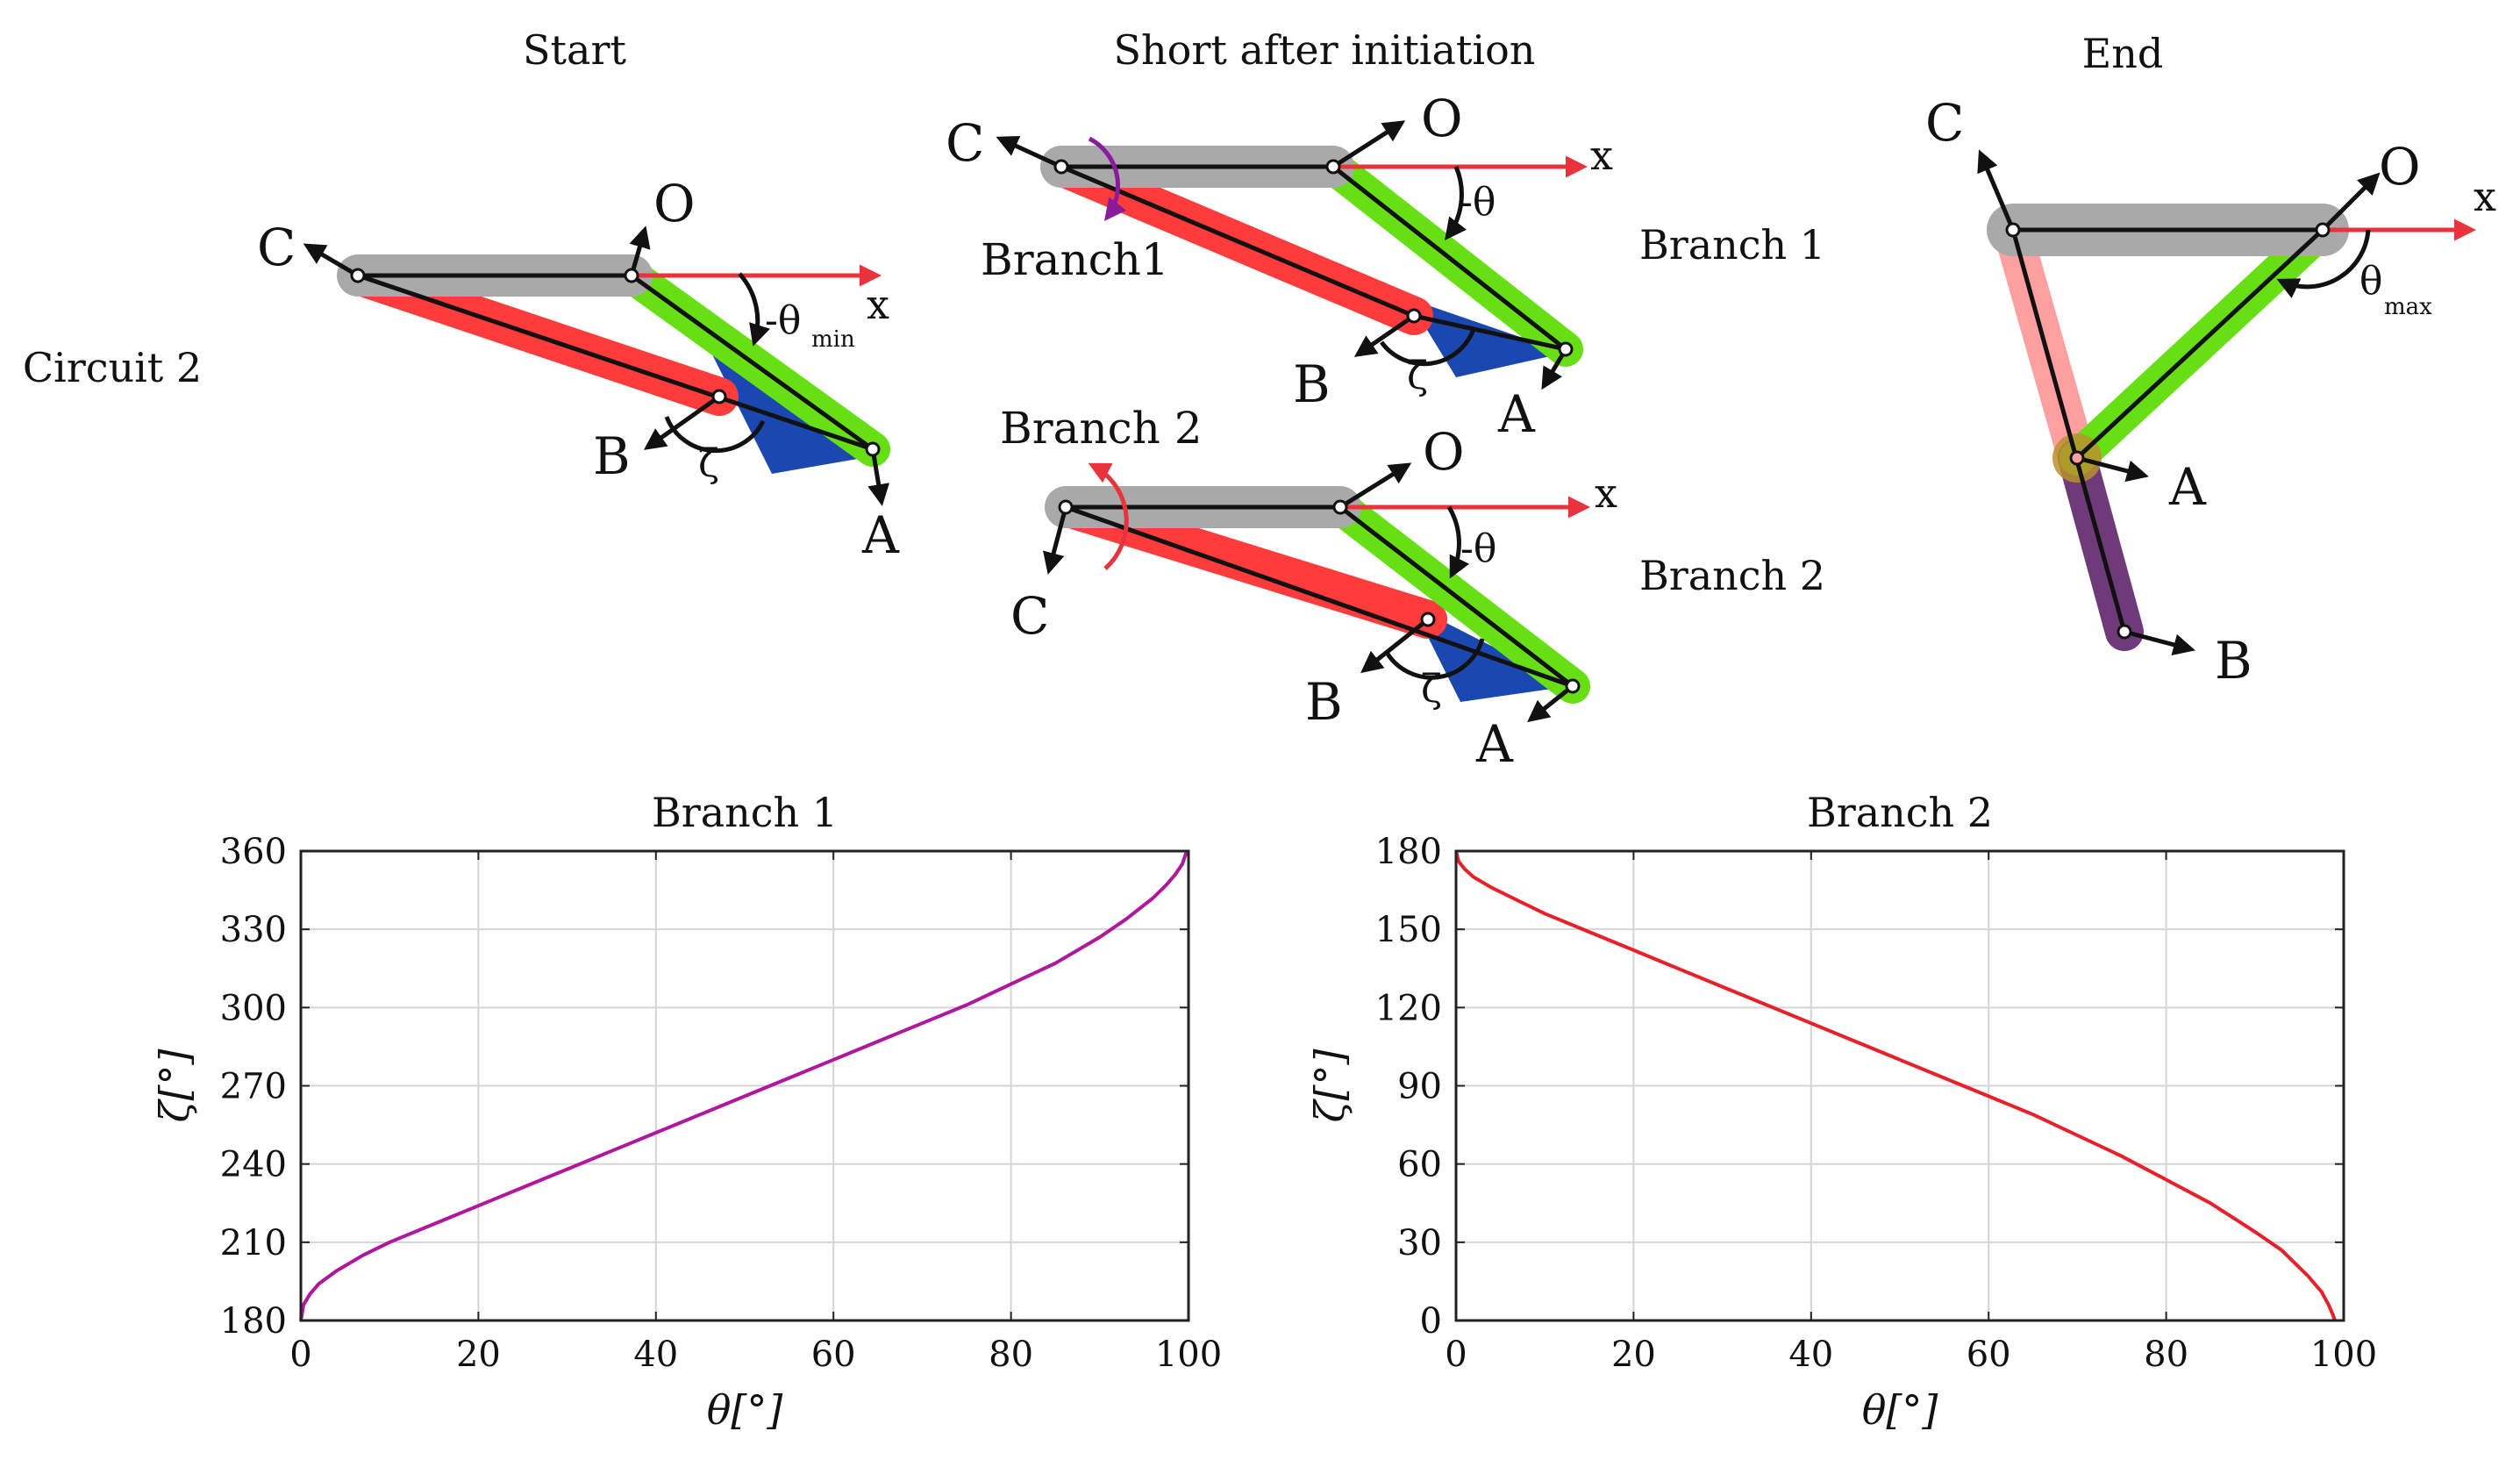 This screenshot has width=2520, height=1460. What do you see at coordinates (1101, 428) in the screenshot?
I see `branch2-annotation: Branch 2` at bounding box center [1101, 428].